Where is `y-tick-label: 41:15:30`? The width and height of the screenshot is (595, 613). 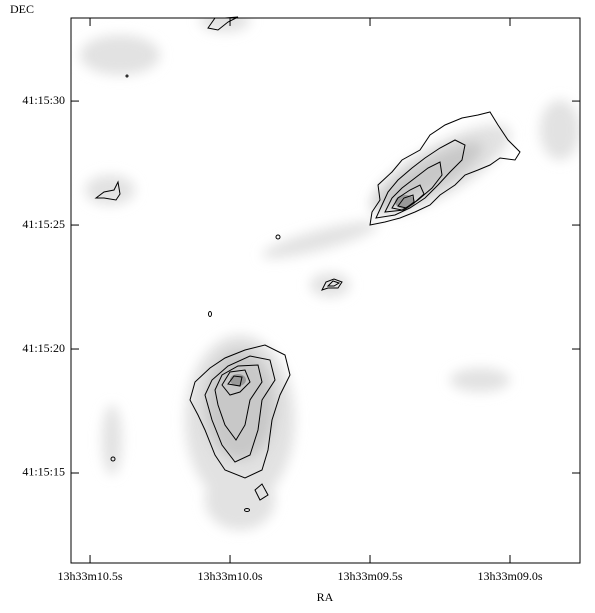 y-tick-label: 41:15:30 is located at coordinates (43, 100).